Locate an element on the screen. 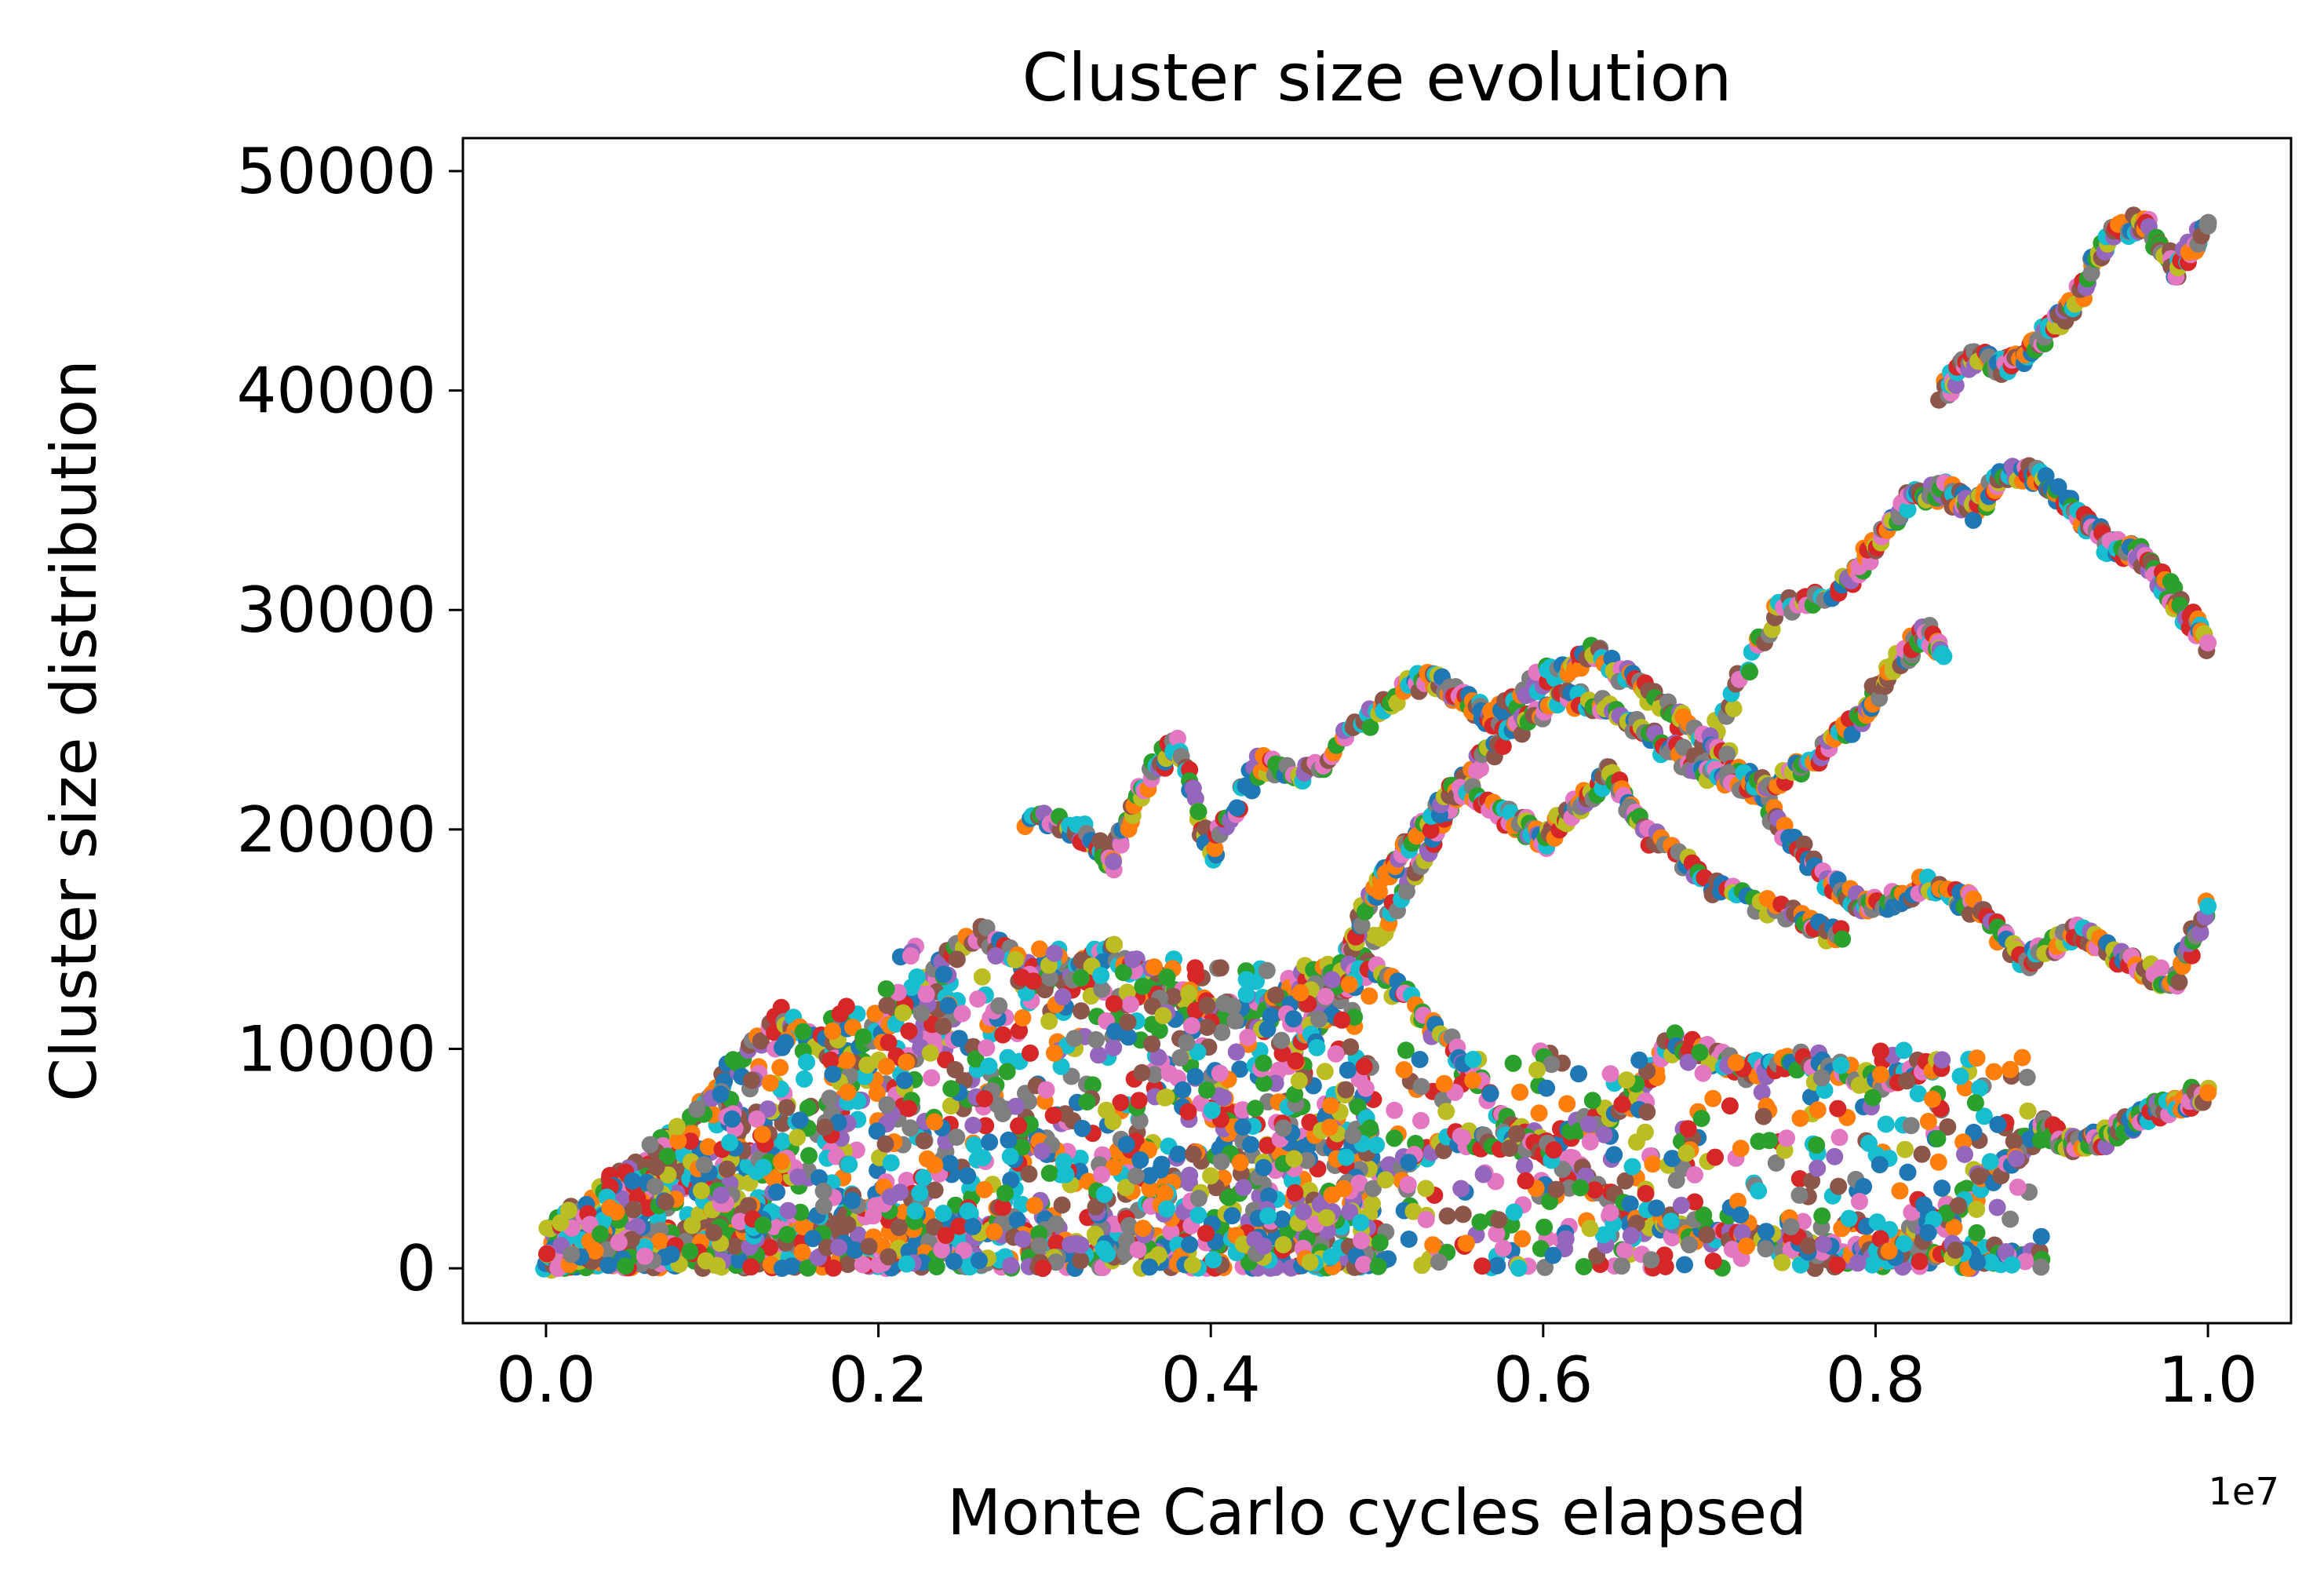 The height and width of the screenshot is (1590, 2324). x-tick-label: 0.8 is located at coordinates (1875, 1380).